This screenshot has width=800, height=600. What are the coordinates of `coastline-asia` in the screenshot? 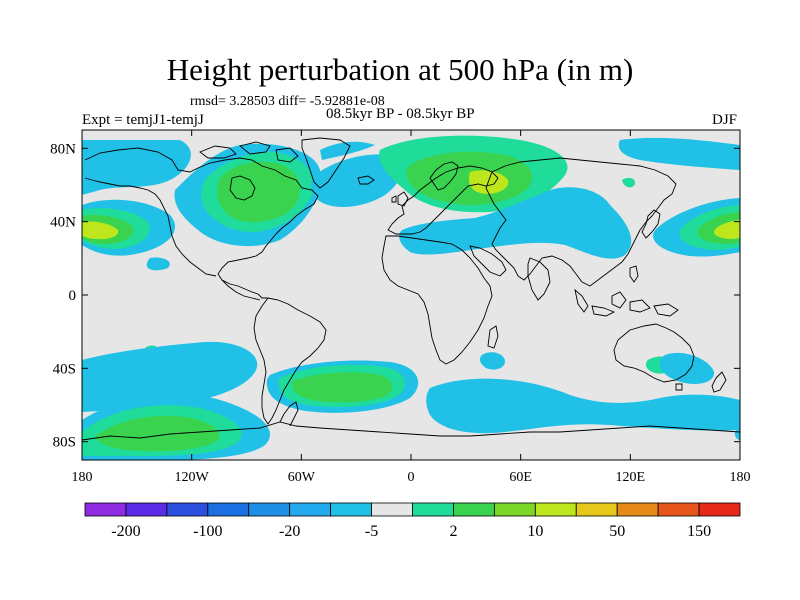 It's located at (581, 222).